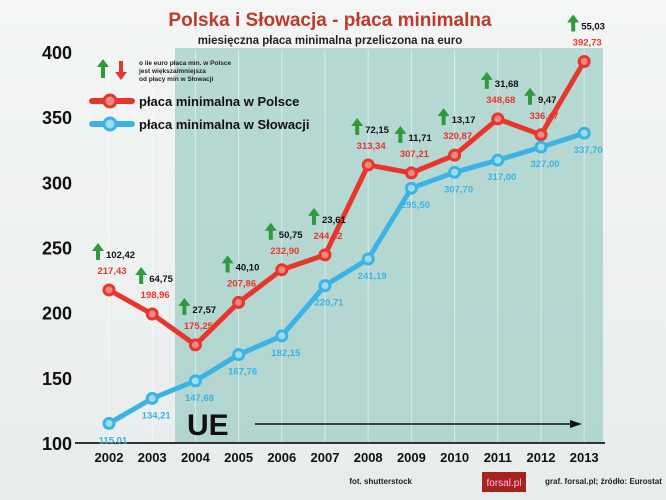  Describe the element at coordinates (176, 79) in the screenshot. I see `legend-note-line-3: od płacy min w Słowacji` at that location.